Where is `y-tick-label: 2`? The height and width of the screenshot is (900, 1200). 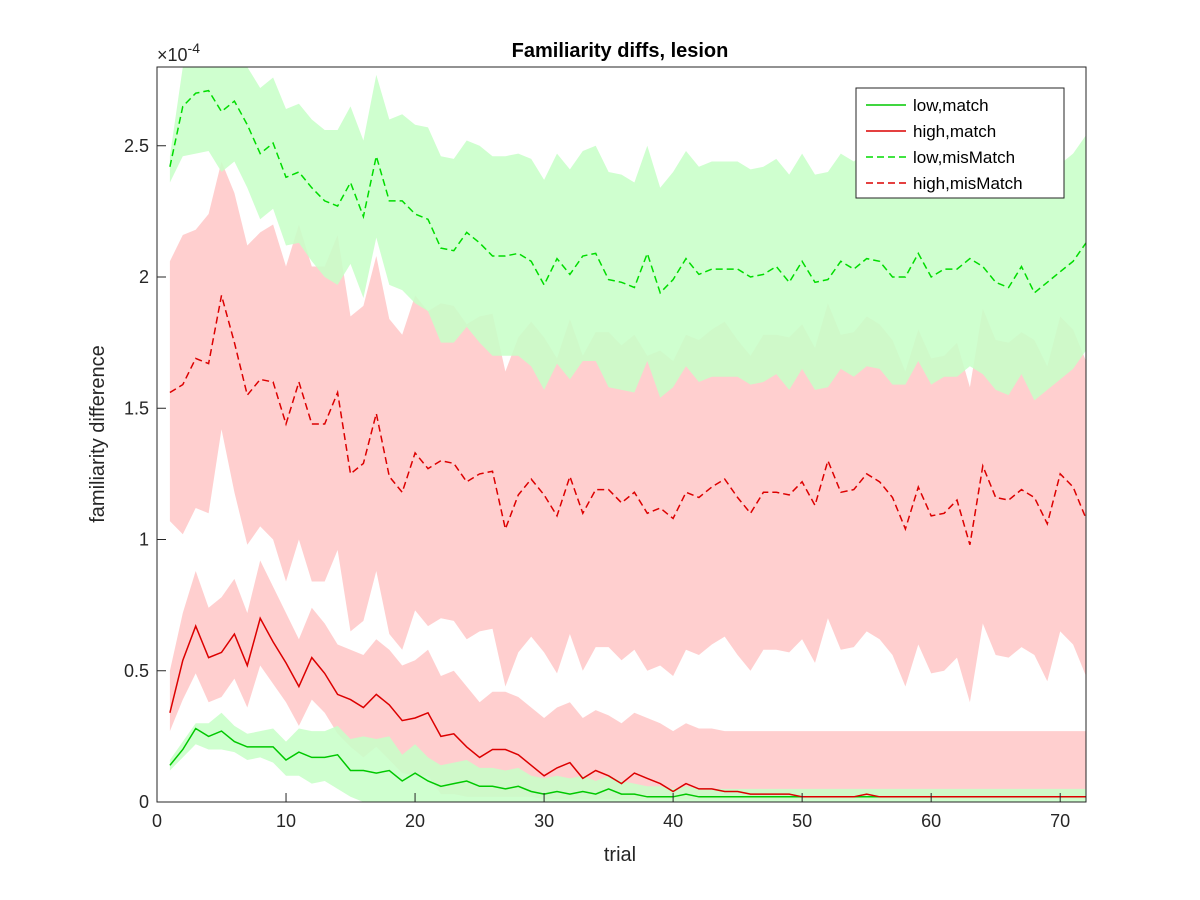 y-tick-label: 2 is located at coordinates (144, 277).